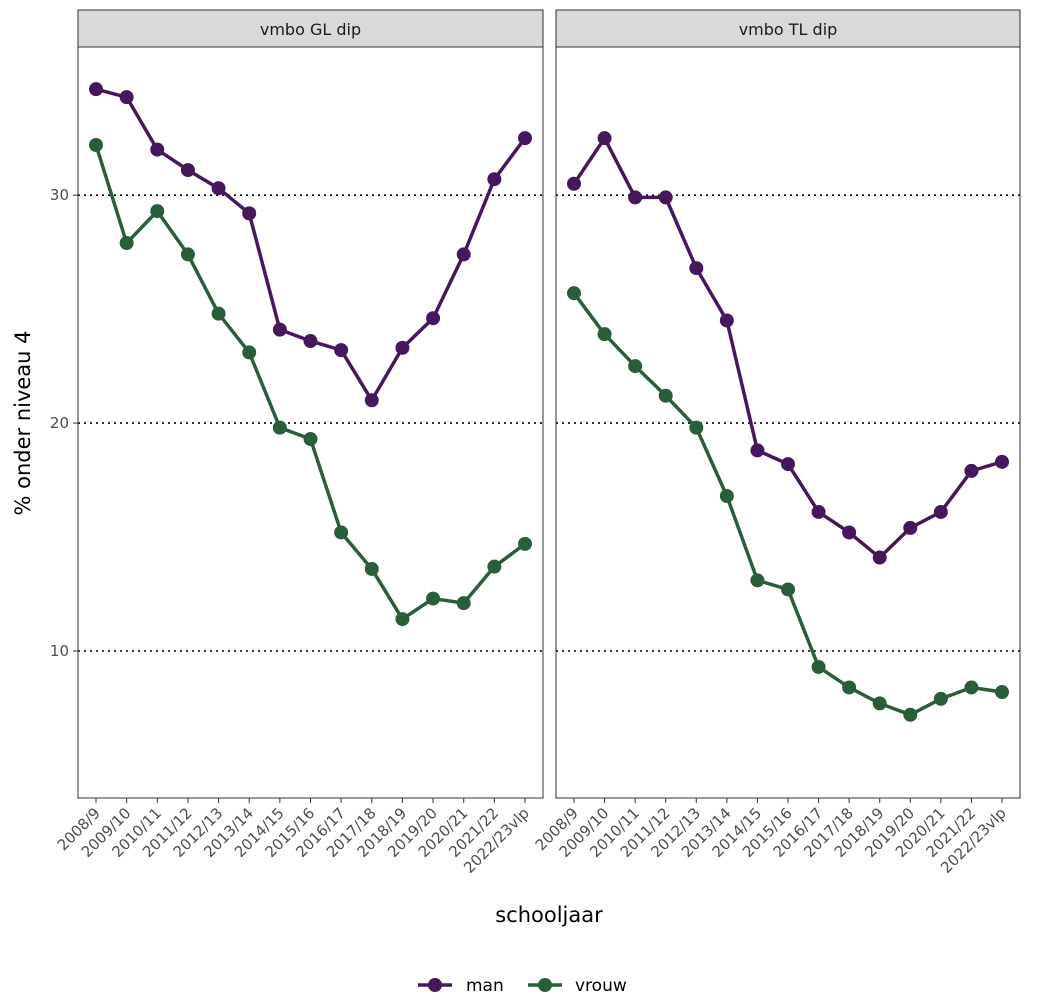 This screenshot has height=998, width=1037. Describe the element at coordinates (23, 422) in the screenshot. I see `y-axis-label: % onder niveau 4` at that location.